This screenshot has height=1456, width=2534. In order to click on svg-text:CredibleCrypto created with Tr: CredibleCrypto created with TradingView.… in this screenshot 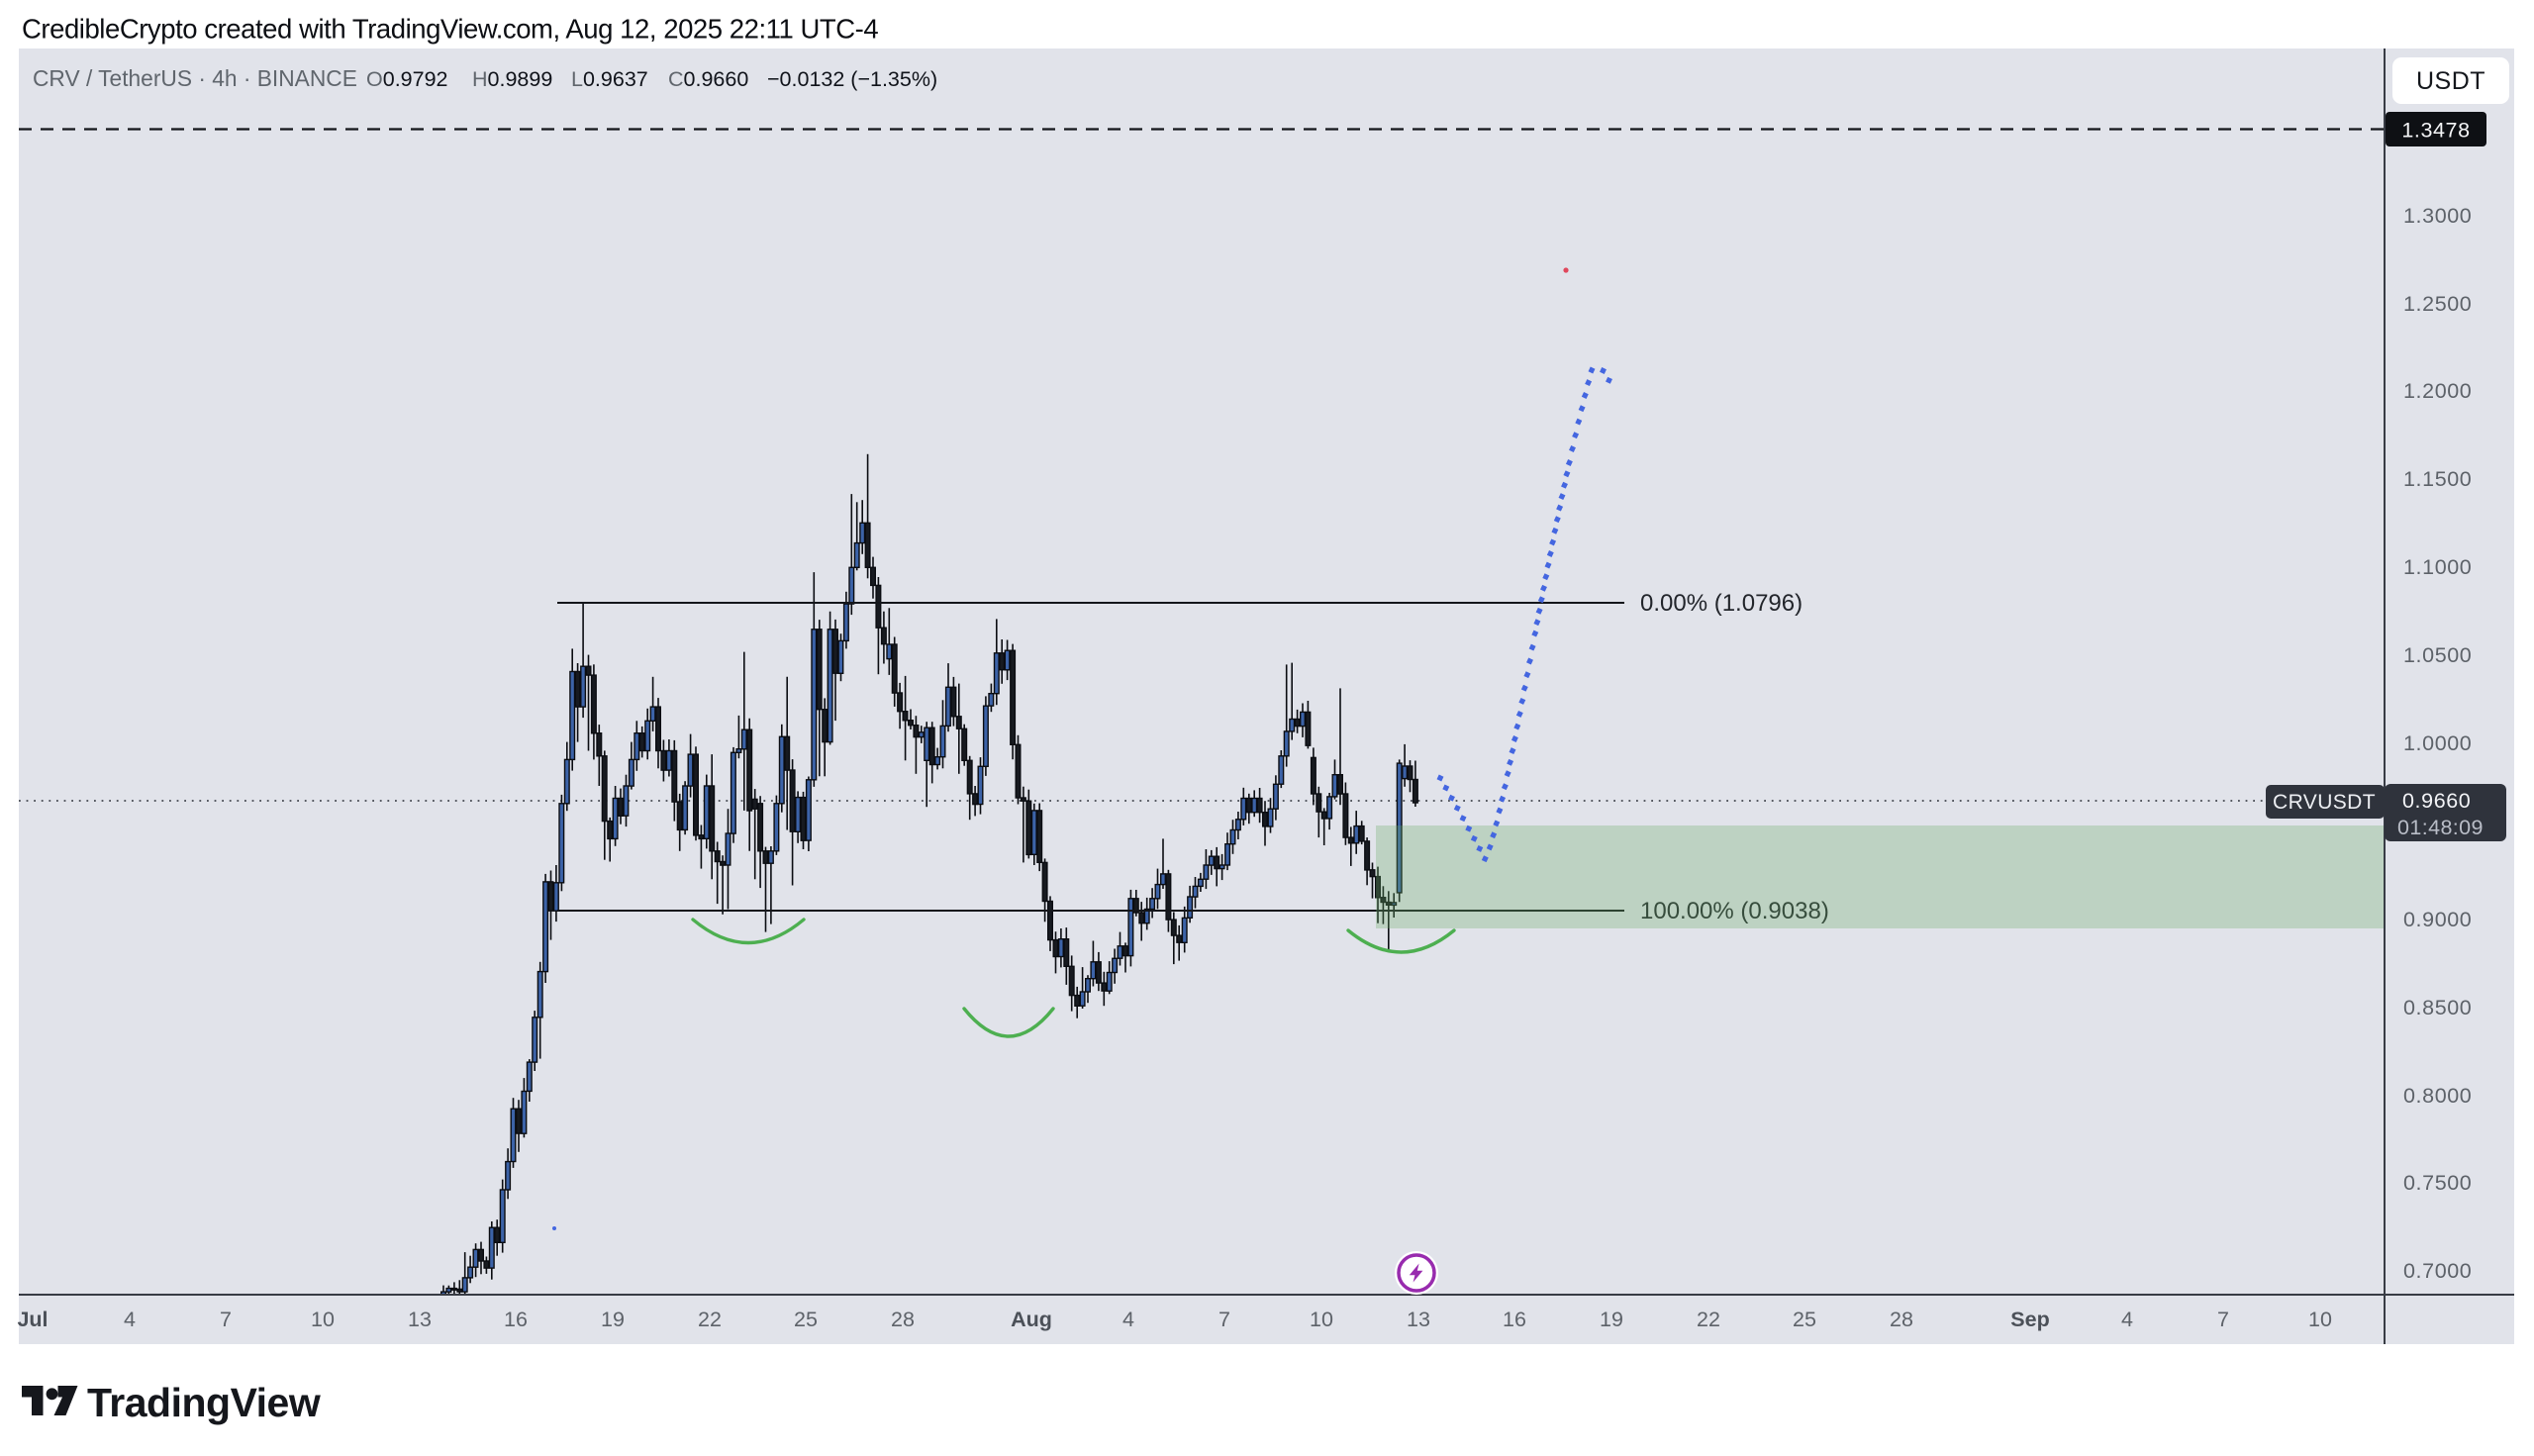, I will do `click(450, 30)`.